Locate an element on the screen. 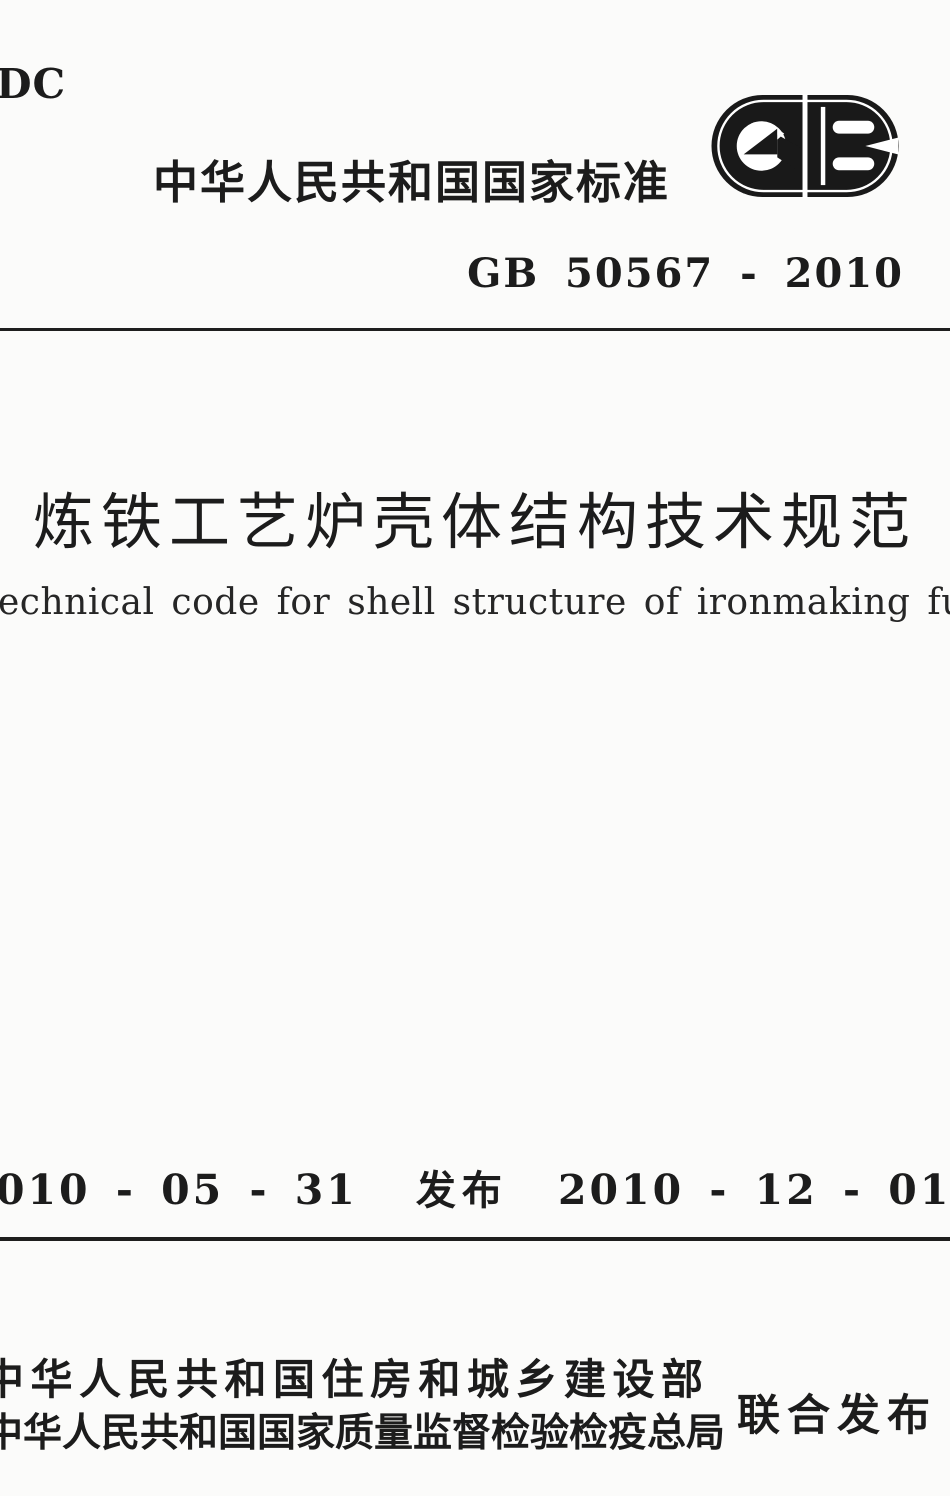 Image resolution: width=950 pixels, height=1496 pixels. gb-standard-logo-icon is located at coordinates (805, 146).